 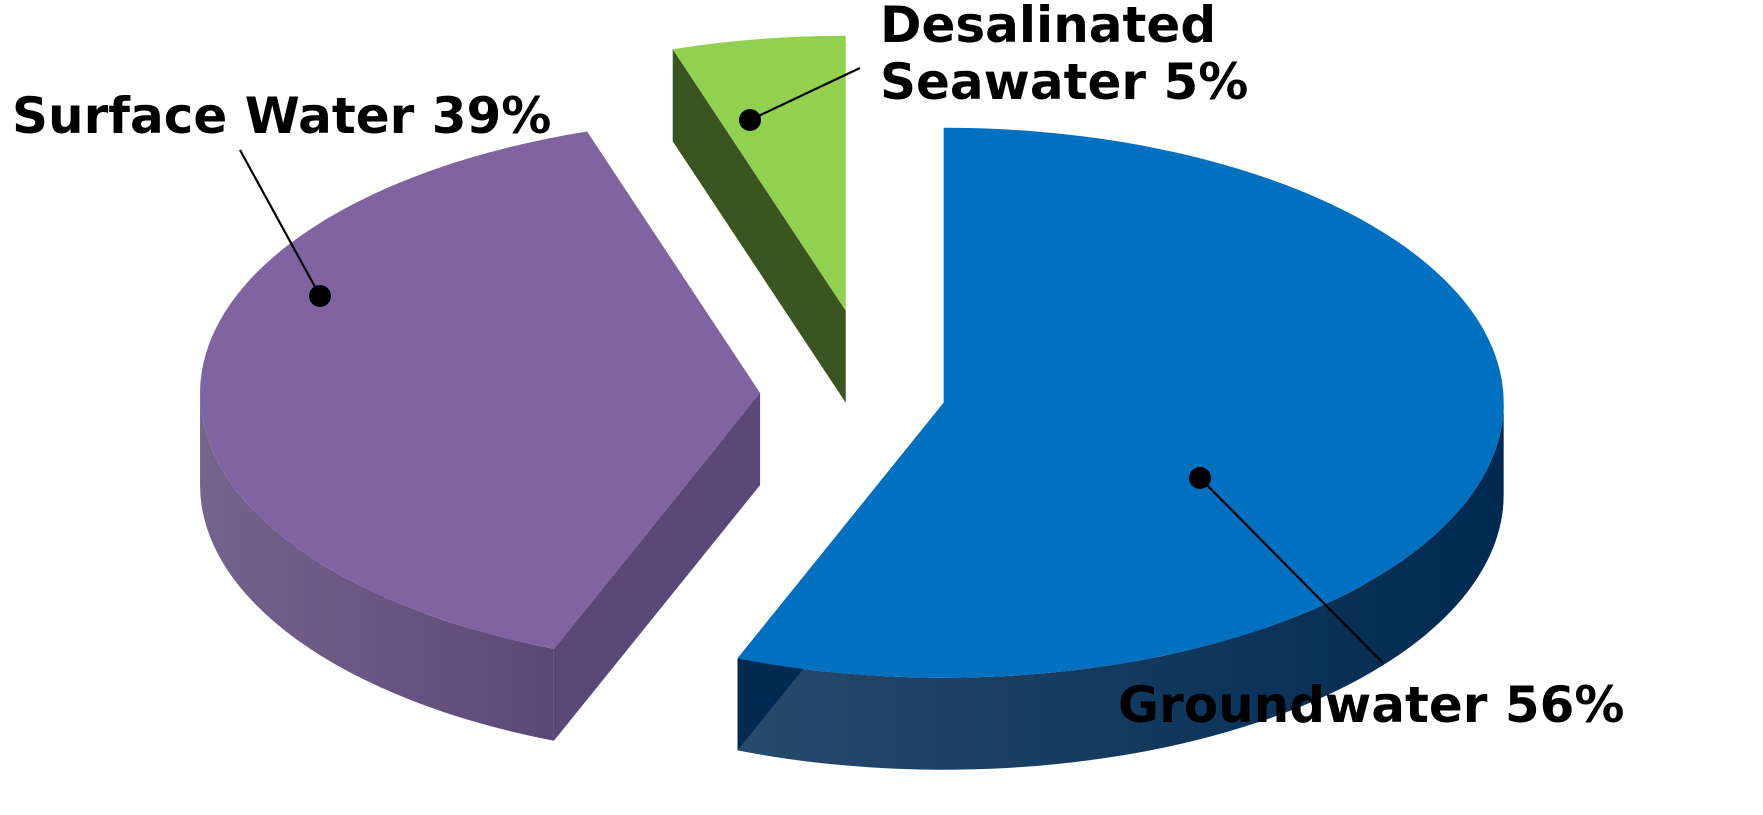 I want to click on slice-rim, so click(x=377, y=567).